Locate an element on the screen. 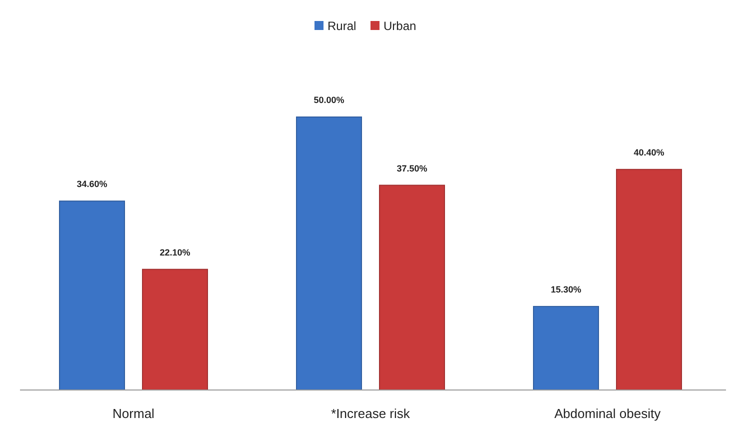 The image size is (741, 430). legend-label: Urban is located at coordinates (400, 26).